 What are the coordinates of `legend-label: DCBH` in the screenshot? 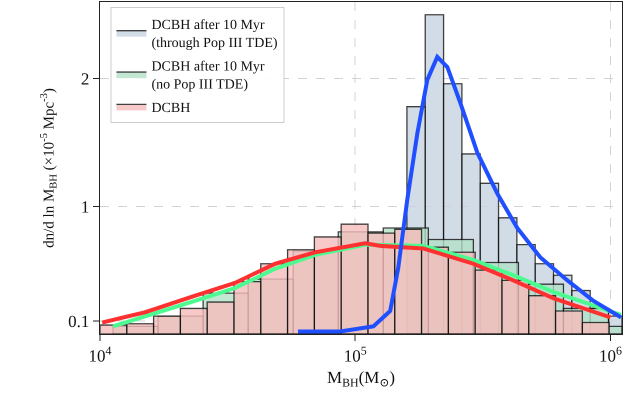 It's located at (170, 108).